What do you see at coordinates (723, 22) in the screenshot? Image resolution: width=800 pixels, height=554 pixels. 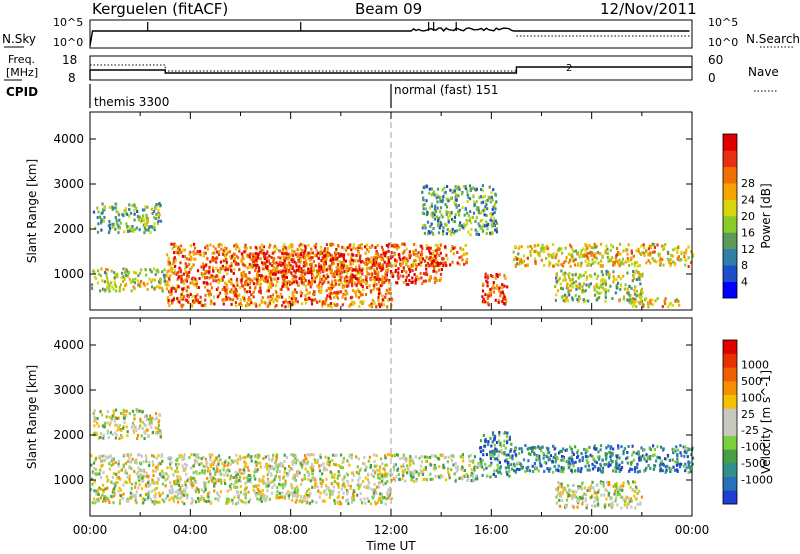 I see `nsky-right-tick-top: 10^5` at bounding box center [723, 22].